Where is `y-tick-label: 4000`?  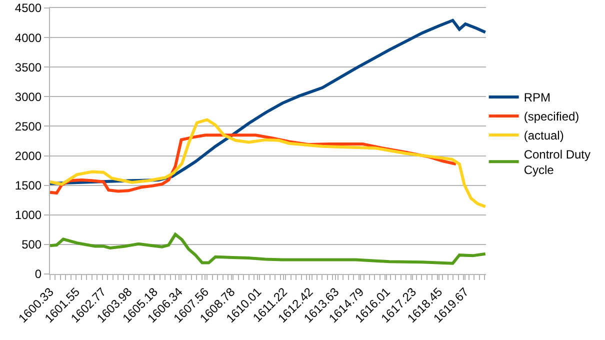
y-tick-label: 4000 is located at coordinates (28, 37).